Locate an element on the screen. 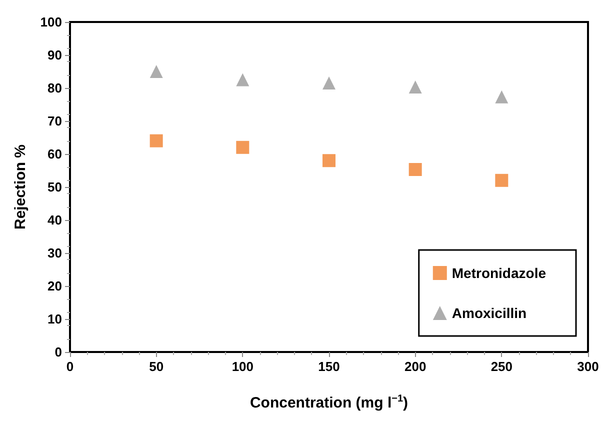  y-tick-label: 100 is located at coordinates (51, 22).